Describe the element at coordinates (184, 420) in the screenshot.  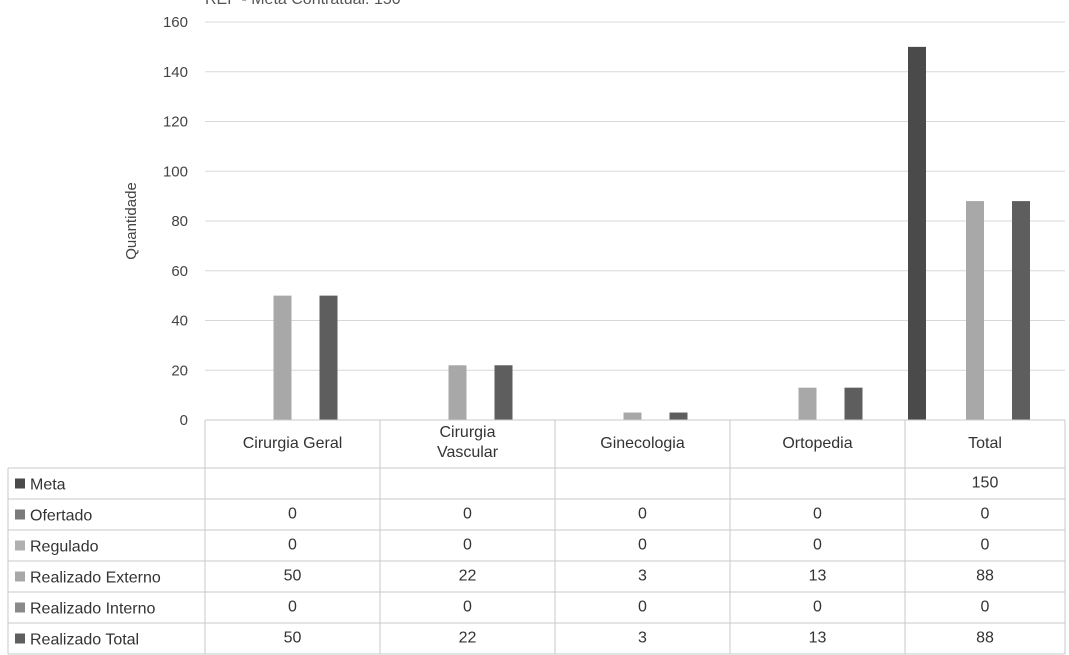
I see `y-tick-label: 0` at that location.